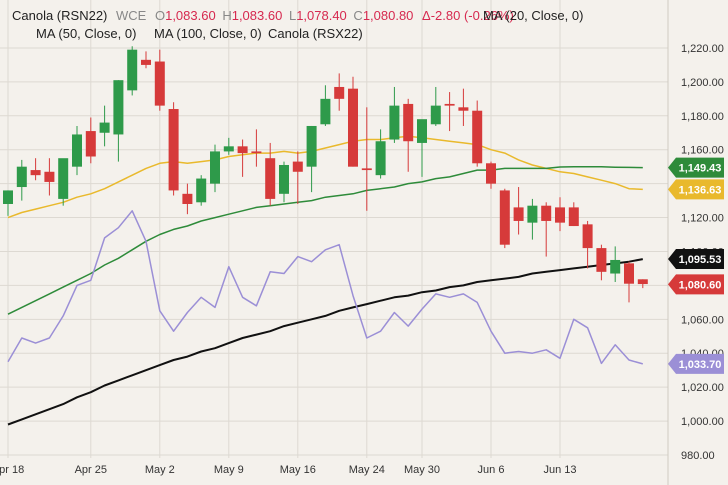 This screenshot has width=728, height=485. I want to click on last-value-tag-text: 1,080.60, so click(700, 285).